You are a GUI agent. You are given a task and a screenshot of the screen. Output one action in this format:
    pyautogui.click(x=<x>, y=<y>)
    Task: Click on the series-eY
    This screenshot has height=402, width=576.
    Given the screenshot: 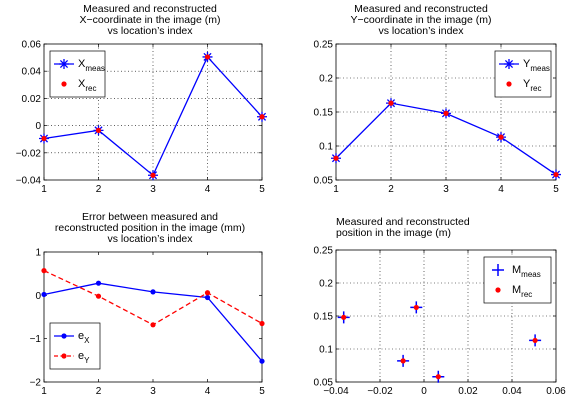 What is the action you would take?
    pyautogui.click(x=153, y=298)
    